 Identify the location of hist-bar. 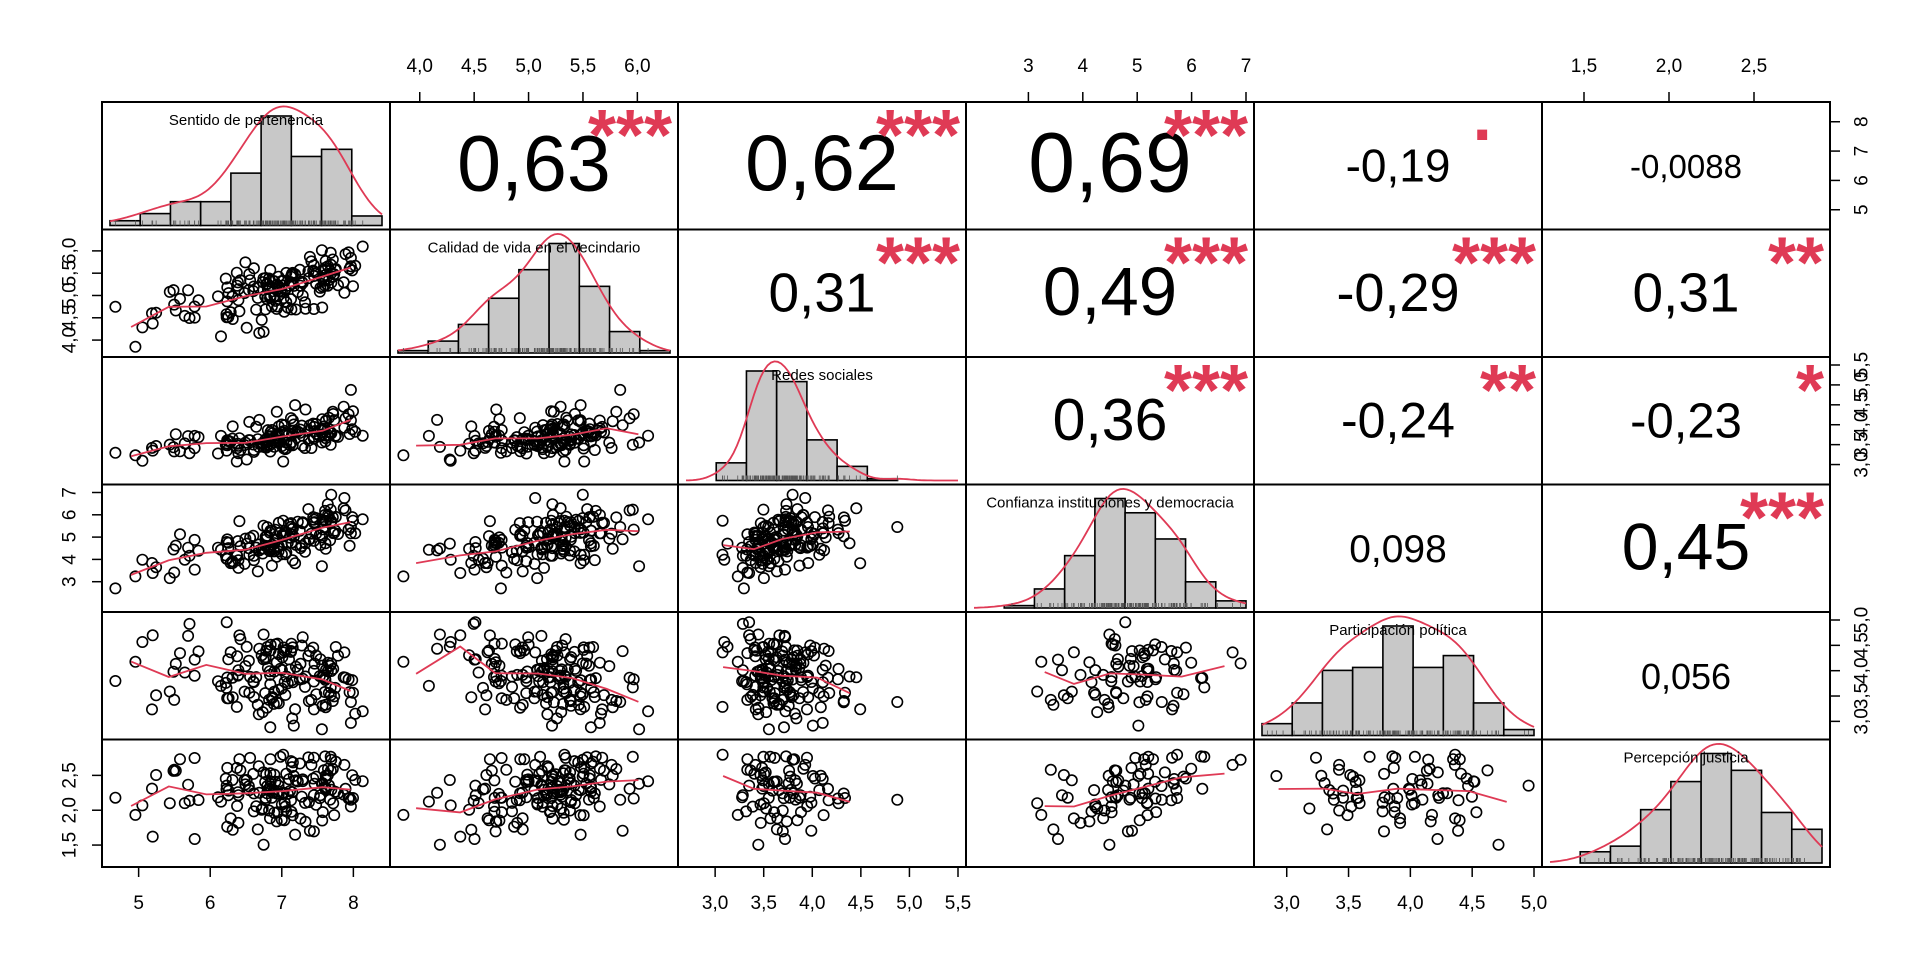
(1307, 719).